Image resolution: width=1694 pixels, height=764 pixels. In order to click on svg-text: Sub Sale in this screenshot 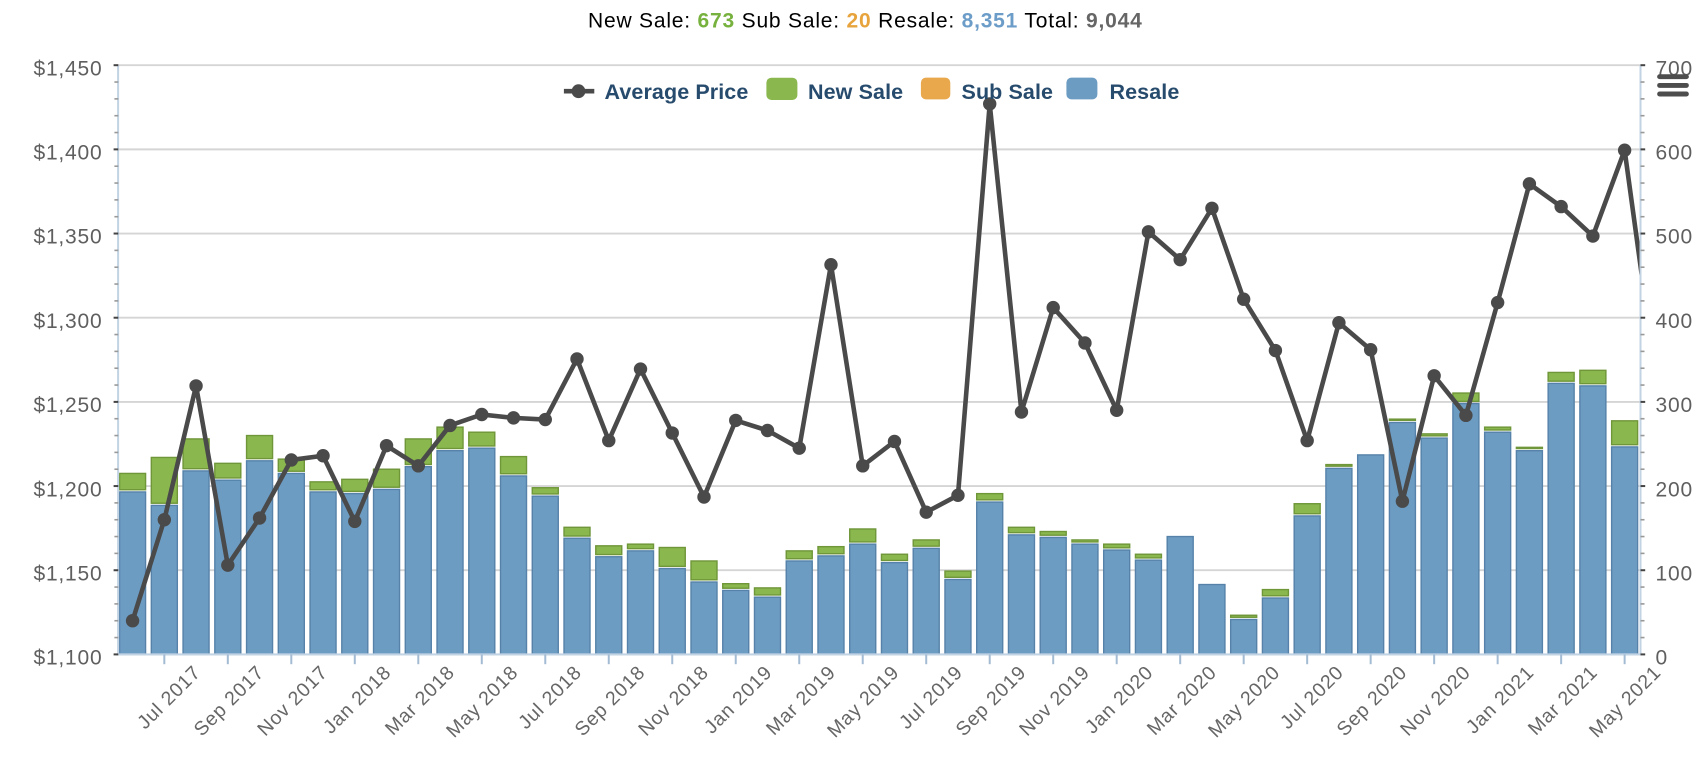, I will do `click(1008, 92)`.